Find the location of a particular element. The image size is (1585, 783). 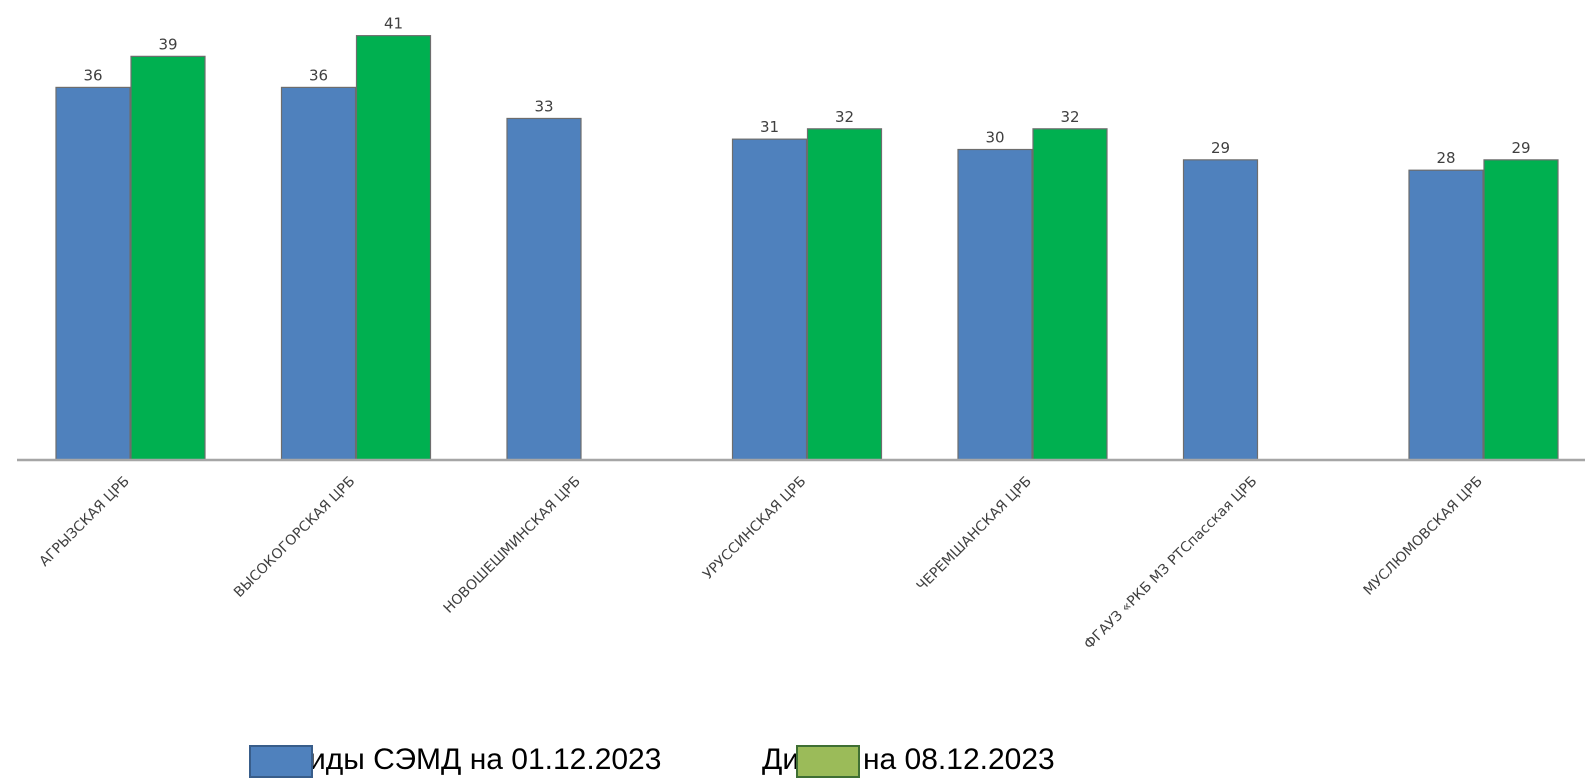

data-label-series-1-3: 33 is located at coordinates (543, 106).